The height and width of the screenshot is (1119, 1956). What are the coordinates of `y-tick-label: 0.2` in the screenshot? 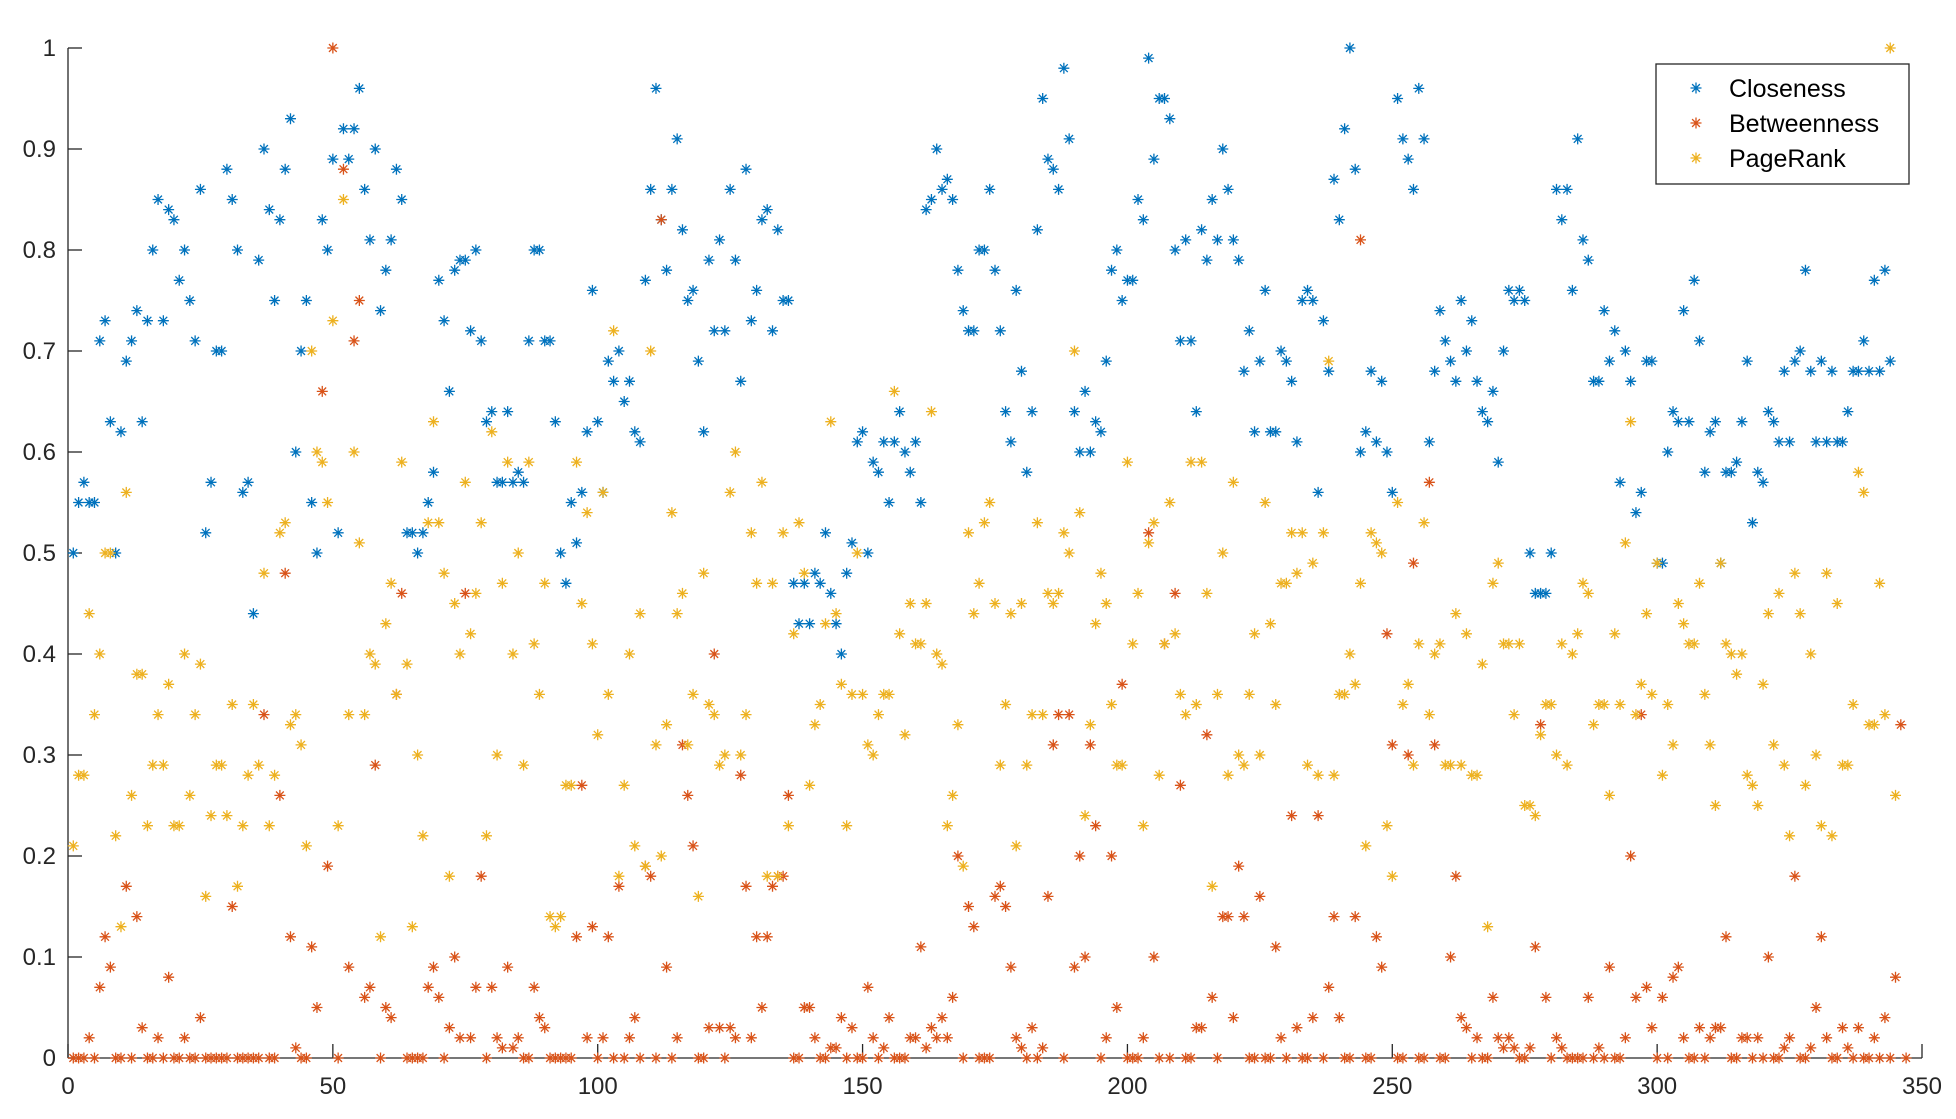 It's located at (39, 856).